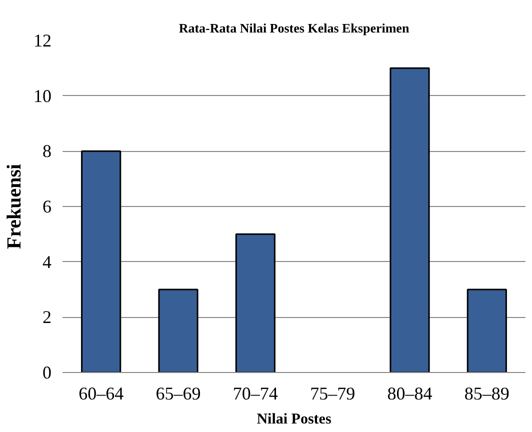  What do you see at coordinates (178, 394) in the screenshot?
I see `x-tick-label: 65–69` at bounding box center [178, 394].